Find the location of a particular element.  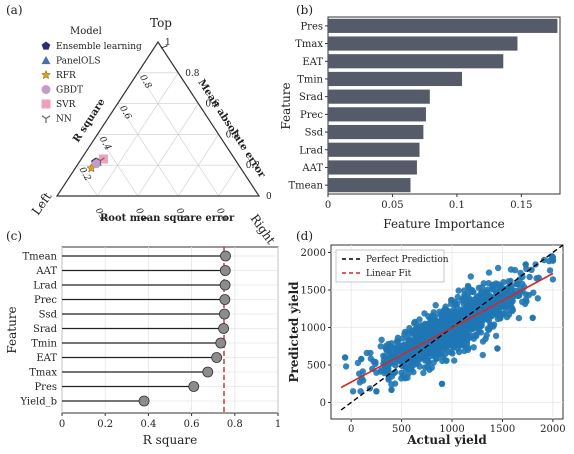

x-tick-label: 0.15 is located at coordinates (521, 205).